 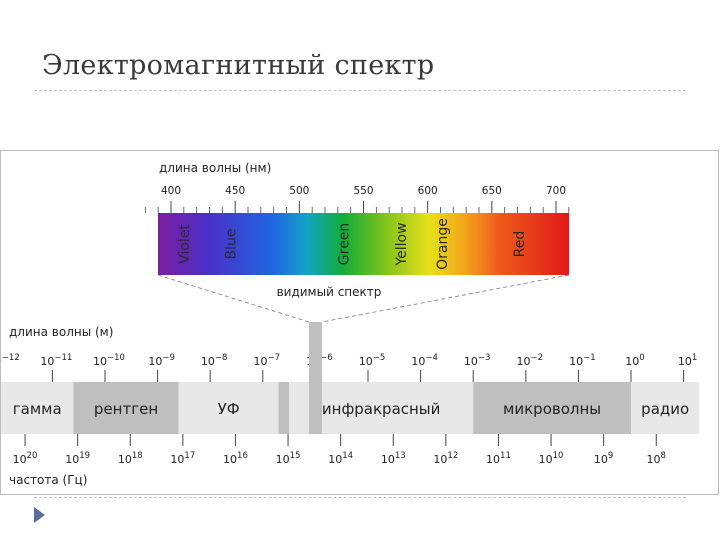 I want to click on band-label: микроволны, so click(x=552, y=409).